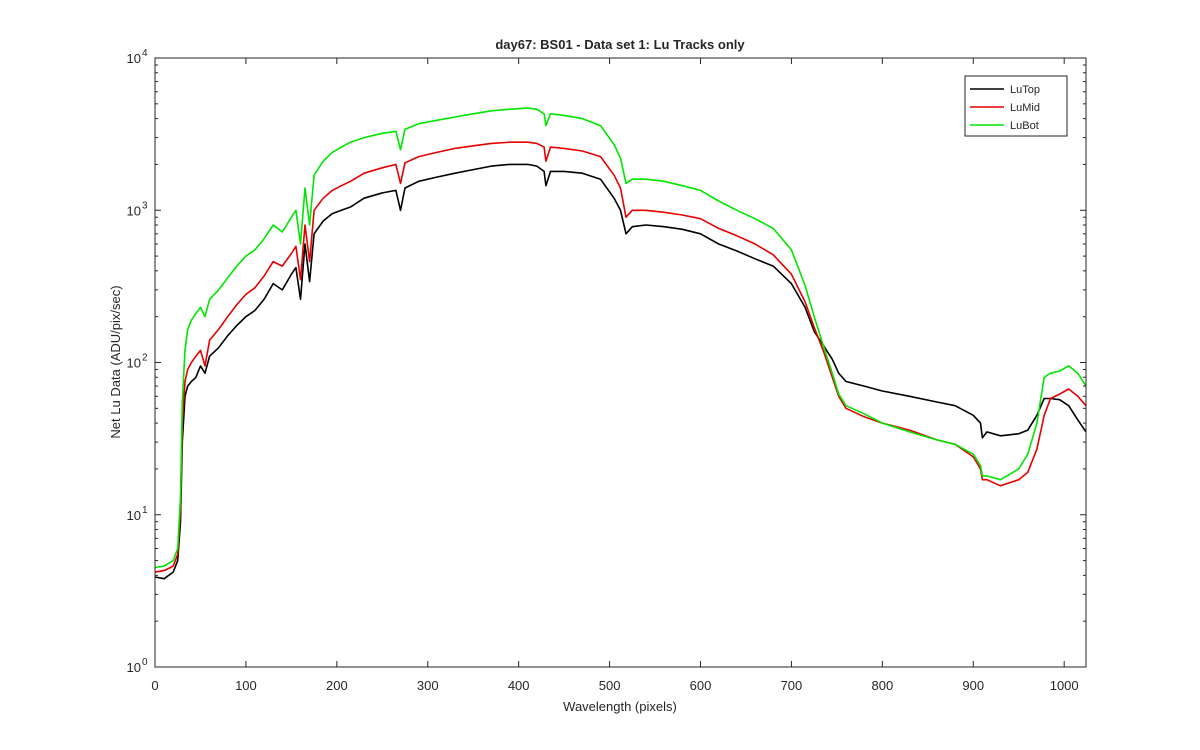 This screenshot has width=1200, height=750. Describe the element at coordinates (701, 685) in the screenshot. I see `x-tick-label: 600` at that location.